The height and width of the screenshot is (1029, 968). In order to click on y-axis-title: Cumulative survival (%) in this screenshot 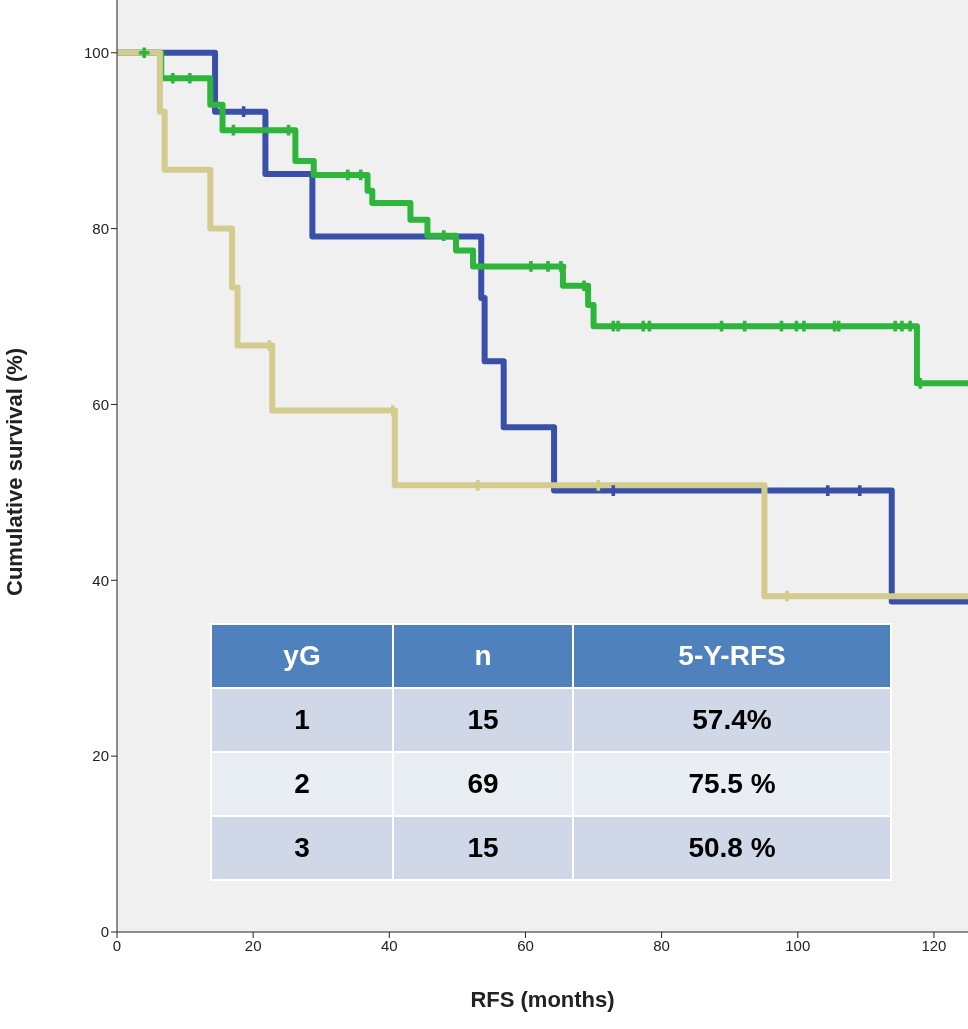, I will do `click(14, 471)`.